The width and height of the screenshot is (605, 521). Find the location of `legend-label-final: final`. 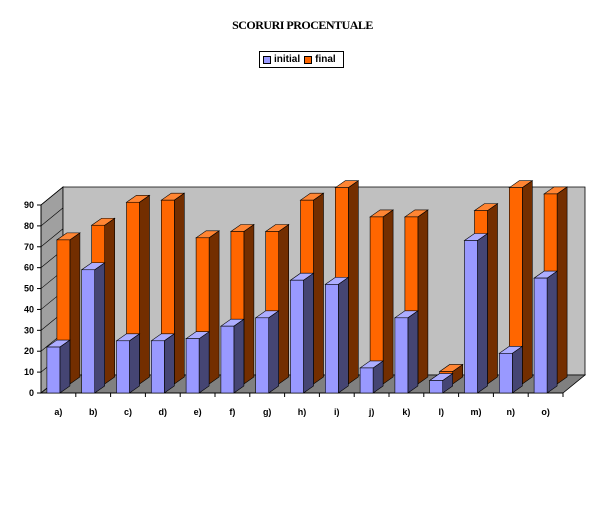

legend-label-final: final is located at coordinates (325, 59).